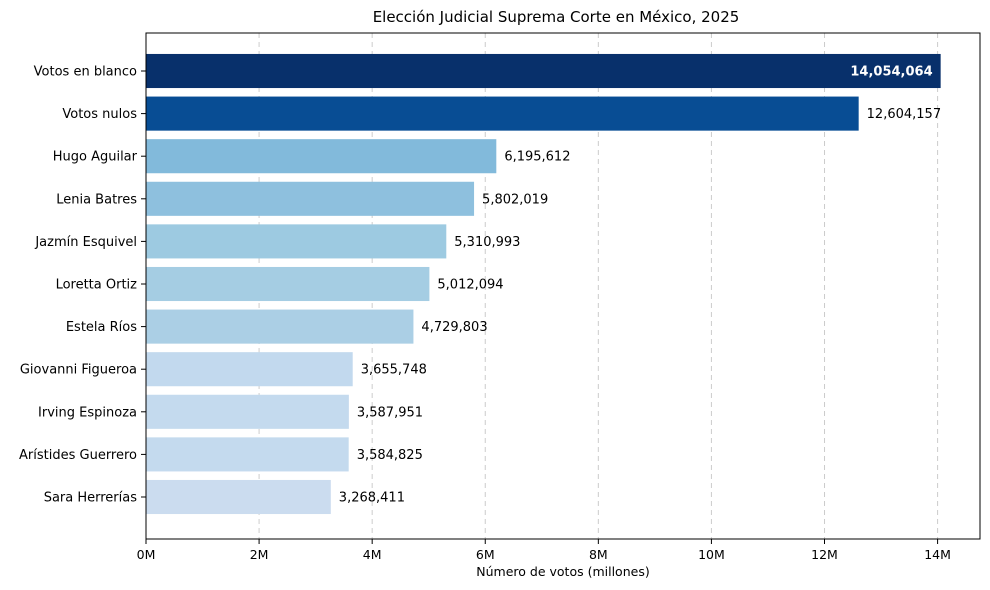 This screenshot has width=990, height=590. Describe the element at coordinates (487, 242) in the screenshot. I see `value-label: 5,310,993` at that location.